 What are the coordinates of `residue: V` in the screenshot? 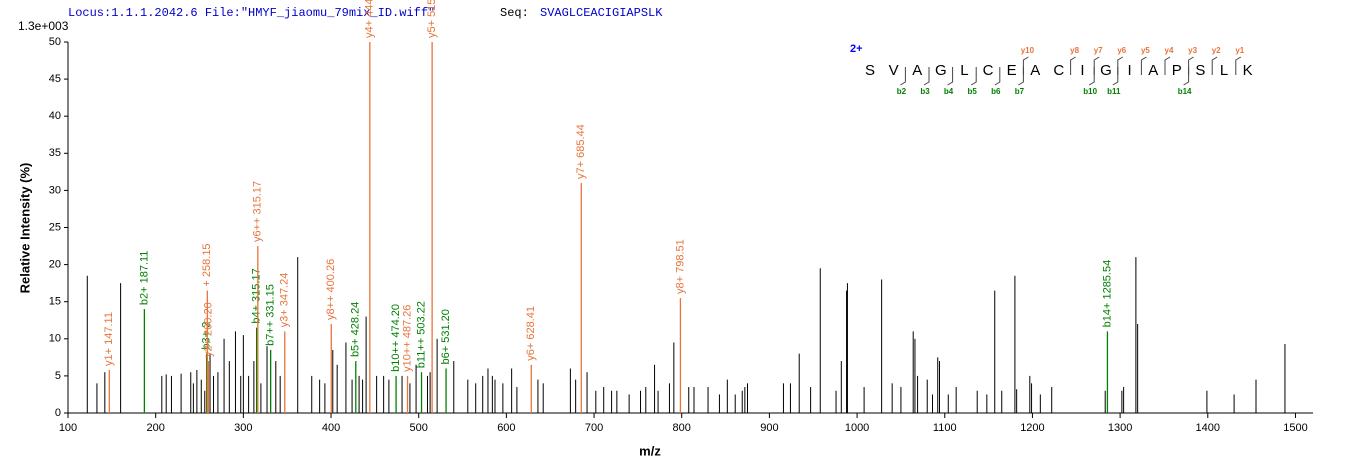 It's located at (894, 70).